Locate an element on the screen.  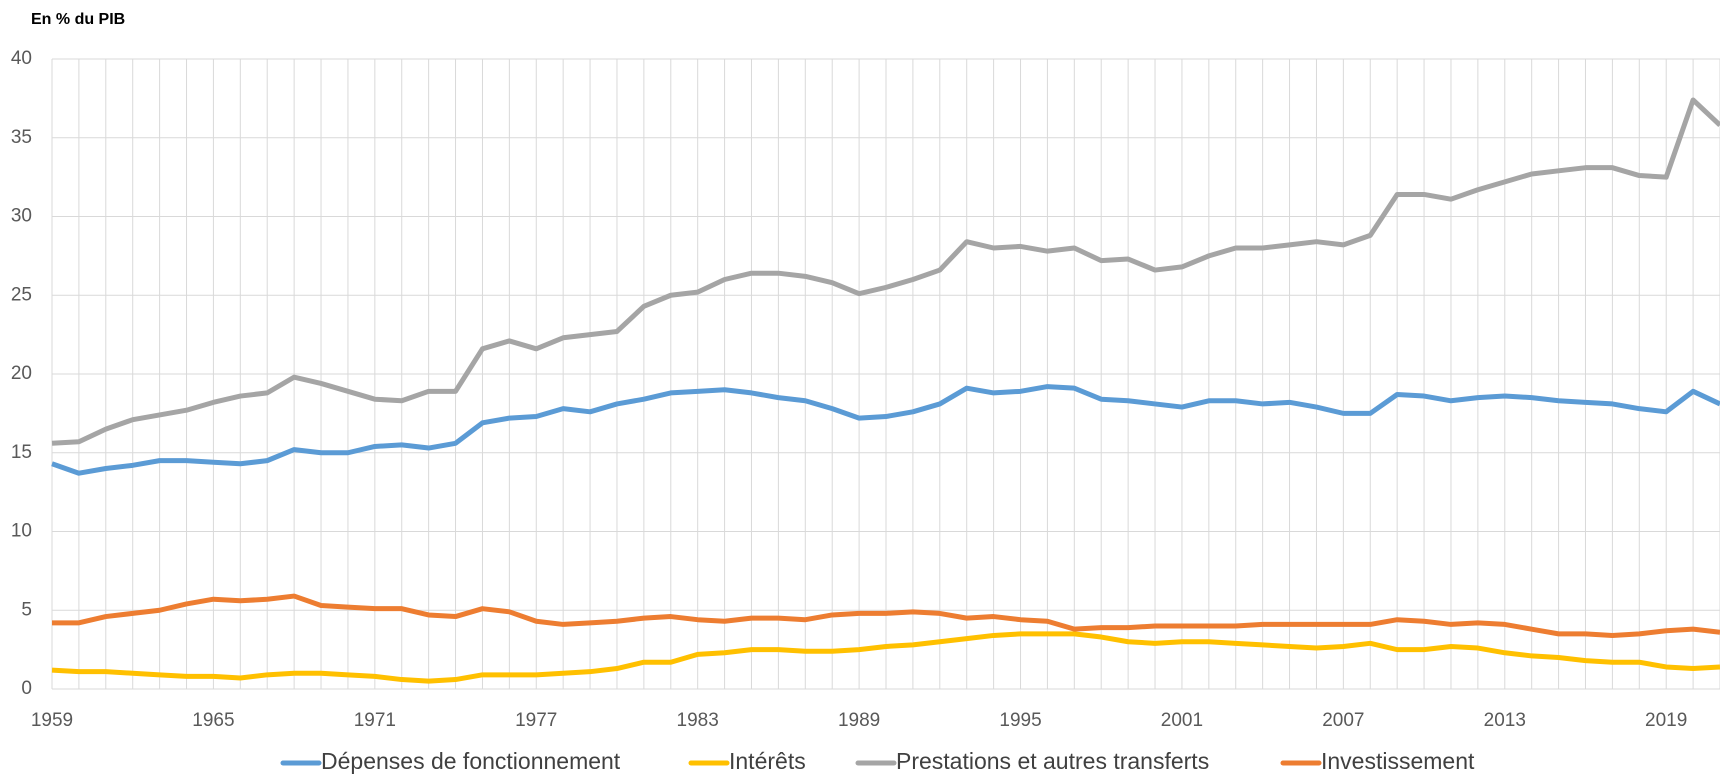
y-tick-label: 25 is located at coordinates (21, 294).